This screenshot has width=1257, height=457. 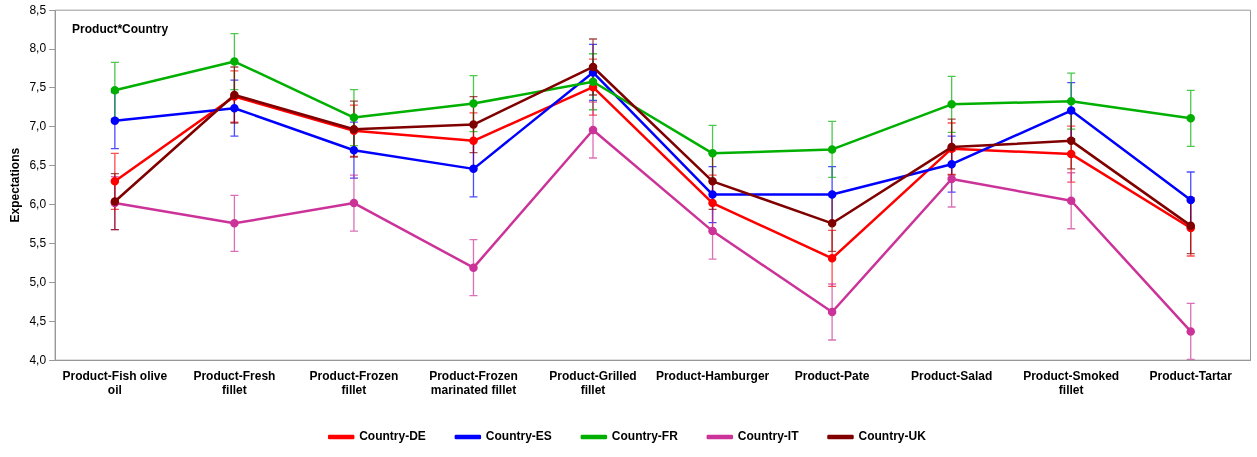 I want to click on legend-label: Country-IT, so click(x=768, y=436).